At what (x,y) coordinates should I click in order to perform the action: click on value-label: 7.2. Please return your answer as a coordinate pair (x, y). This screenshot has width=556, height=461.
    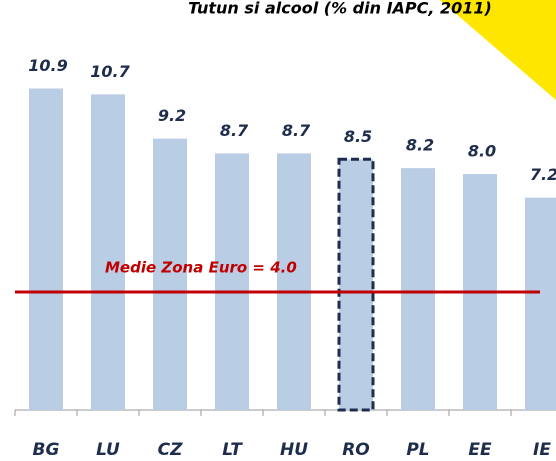
    Looking at the image, I should click on (543, 174).